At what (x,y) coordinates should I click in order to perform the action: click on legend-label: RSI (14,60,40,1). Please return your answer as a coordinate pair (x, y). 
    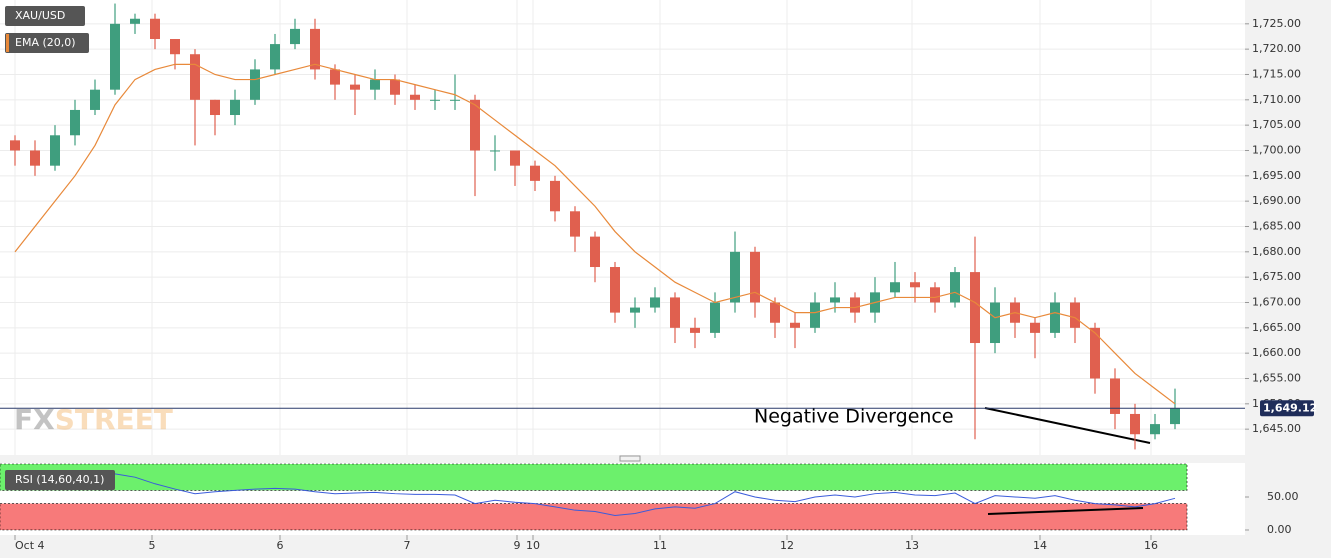
    Looking at the image, I should click on (59, 479).